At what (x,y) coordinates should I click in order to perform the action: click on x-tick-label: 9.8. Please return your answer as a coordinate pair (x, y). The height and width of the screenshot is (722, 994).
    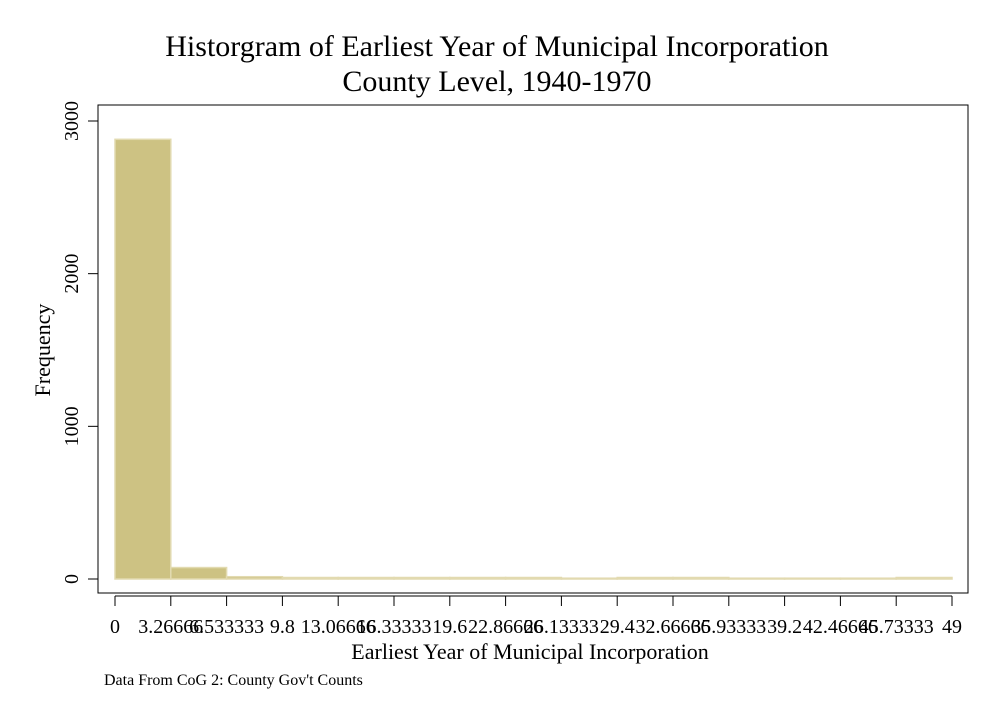
    Looking at the image, I should click on (282, 627).